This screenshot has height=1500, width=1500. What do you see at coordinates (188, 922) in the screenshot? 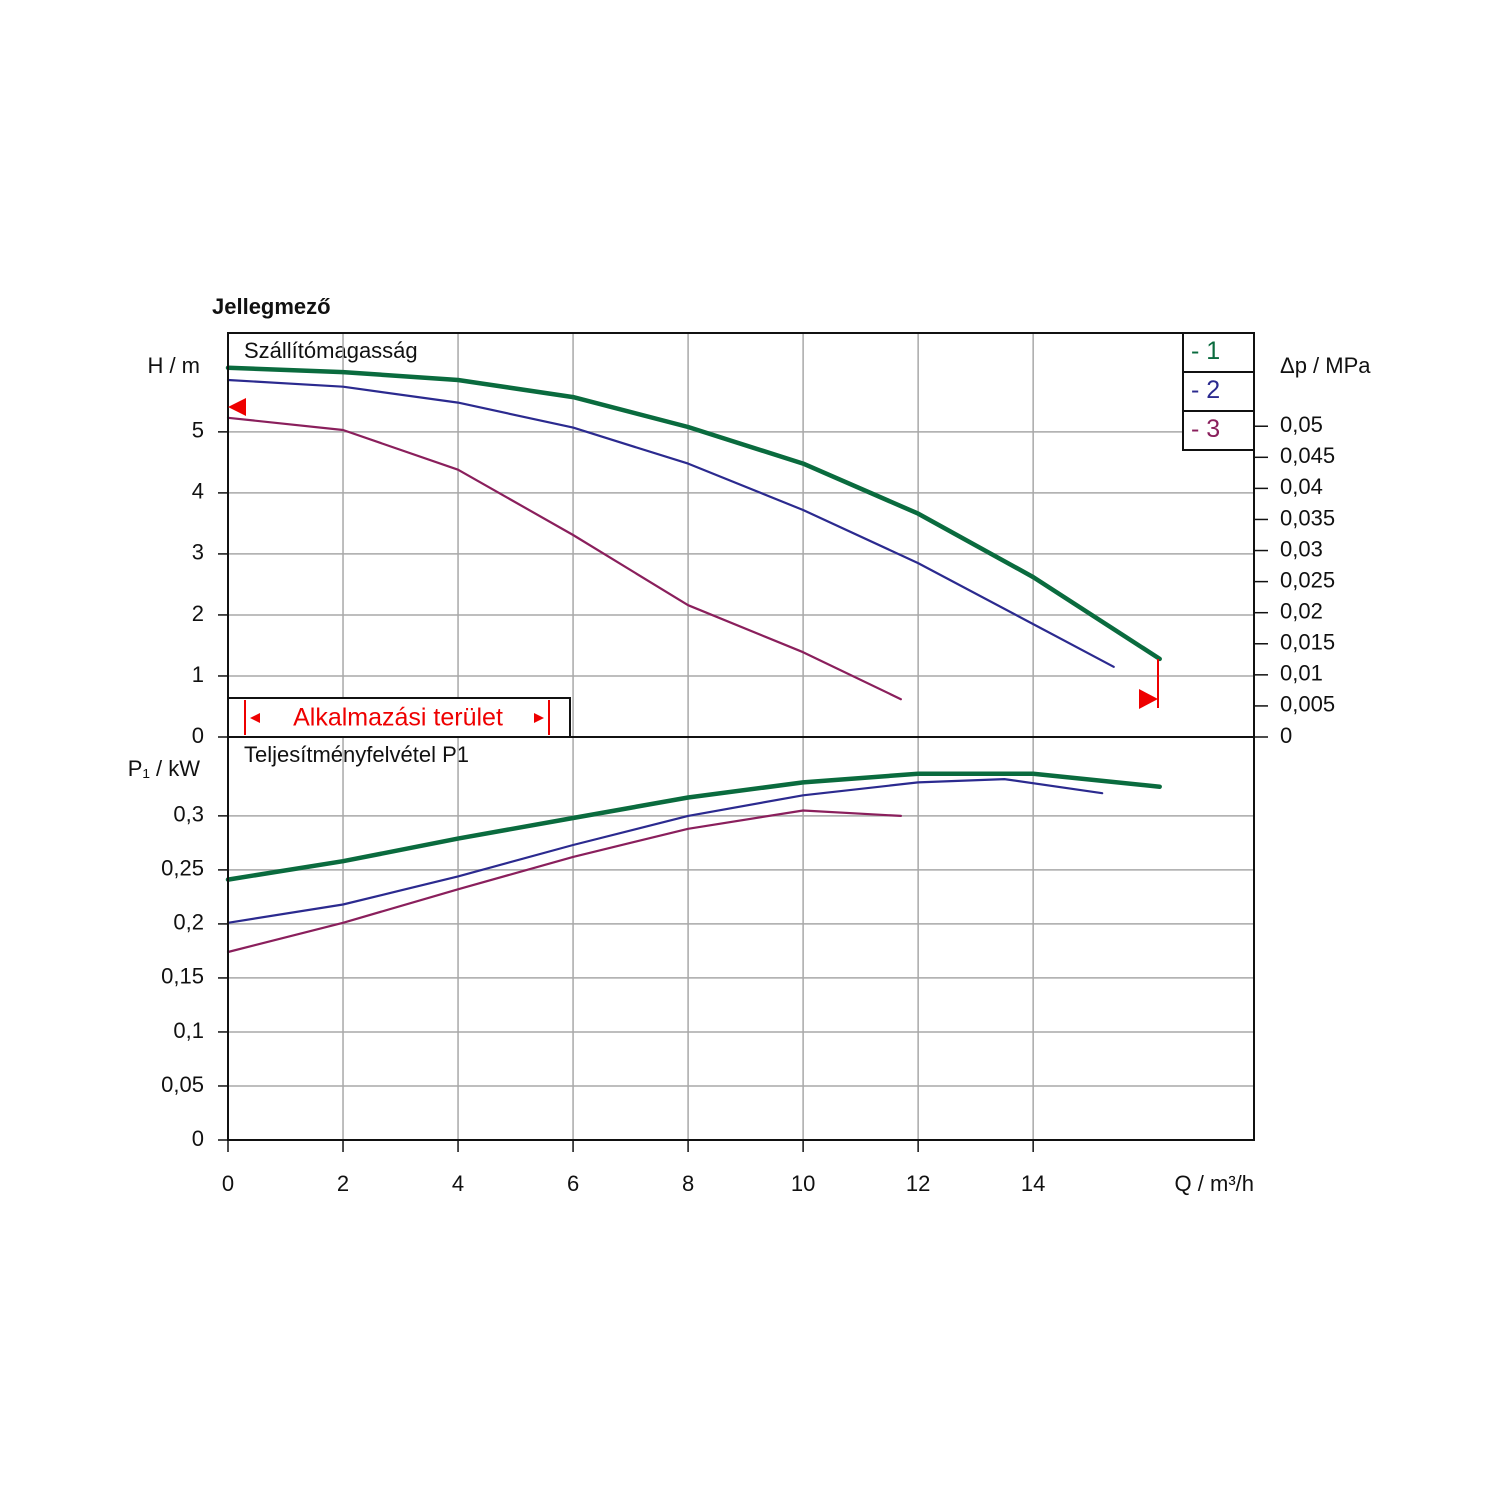
I see `y-tick-label: 0,2` at bounding box center [188, 922].